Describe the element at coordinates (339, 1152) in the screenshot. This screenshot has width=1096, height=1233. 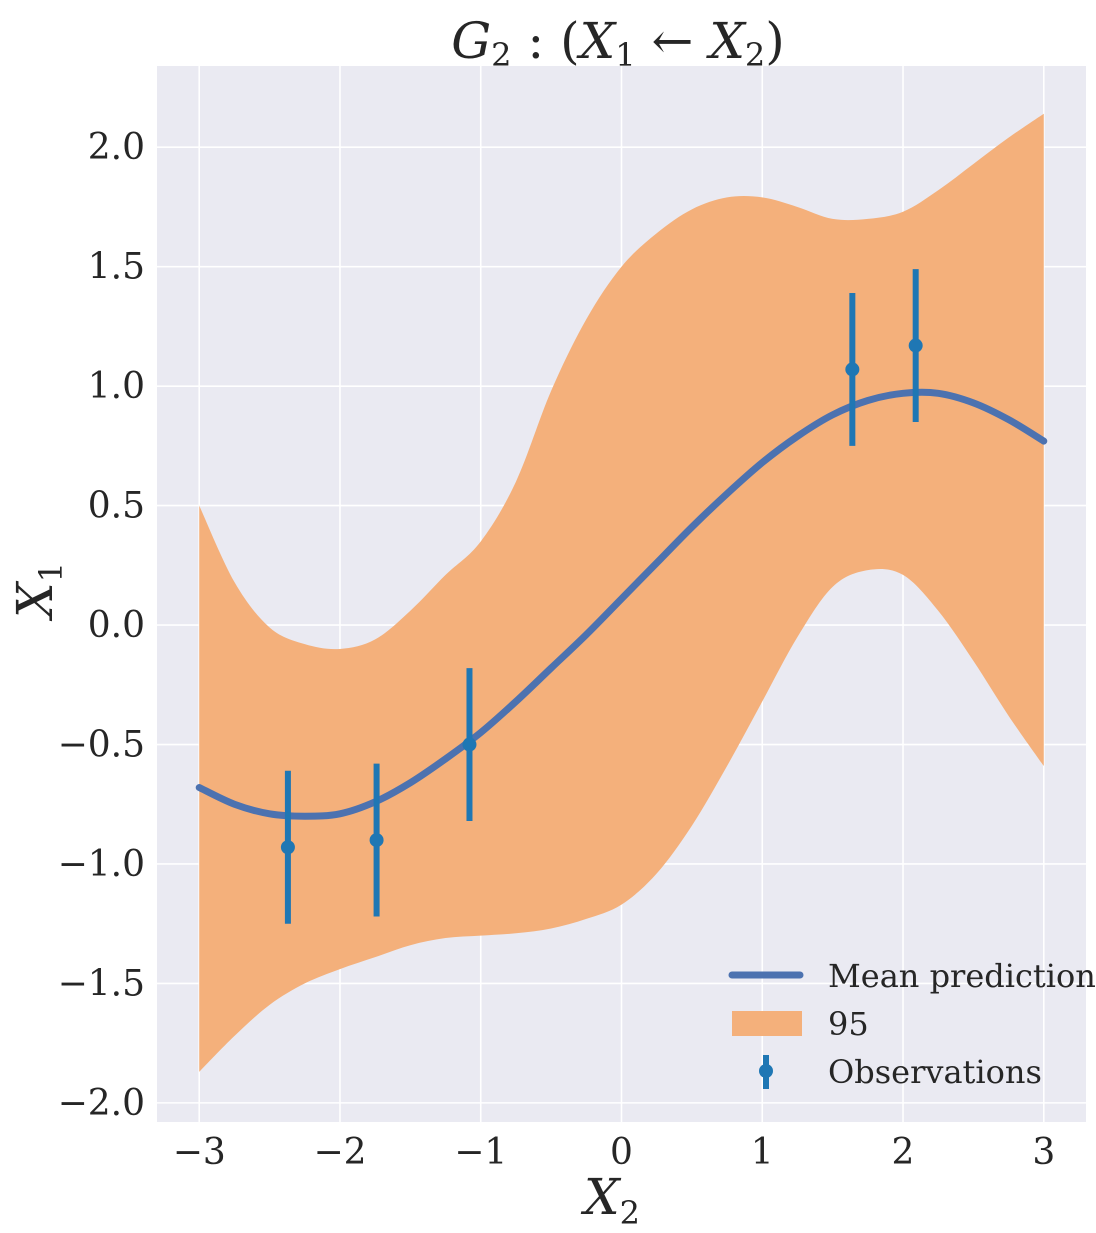
I see `x-tick-label: −2` at that location.